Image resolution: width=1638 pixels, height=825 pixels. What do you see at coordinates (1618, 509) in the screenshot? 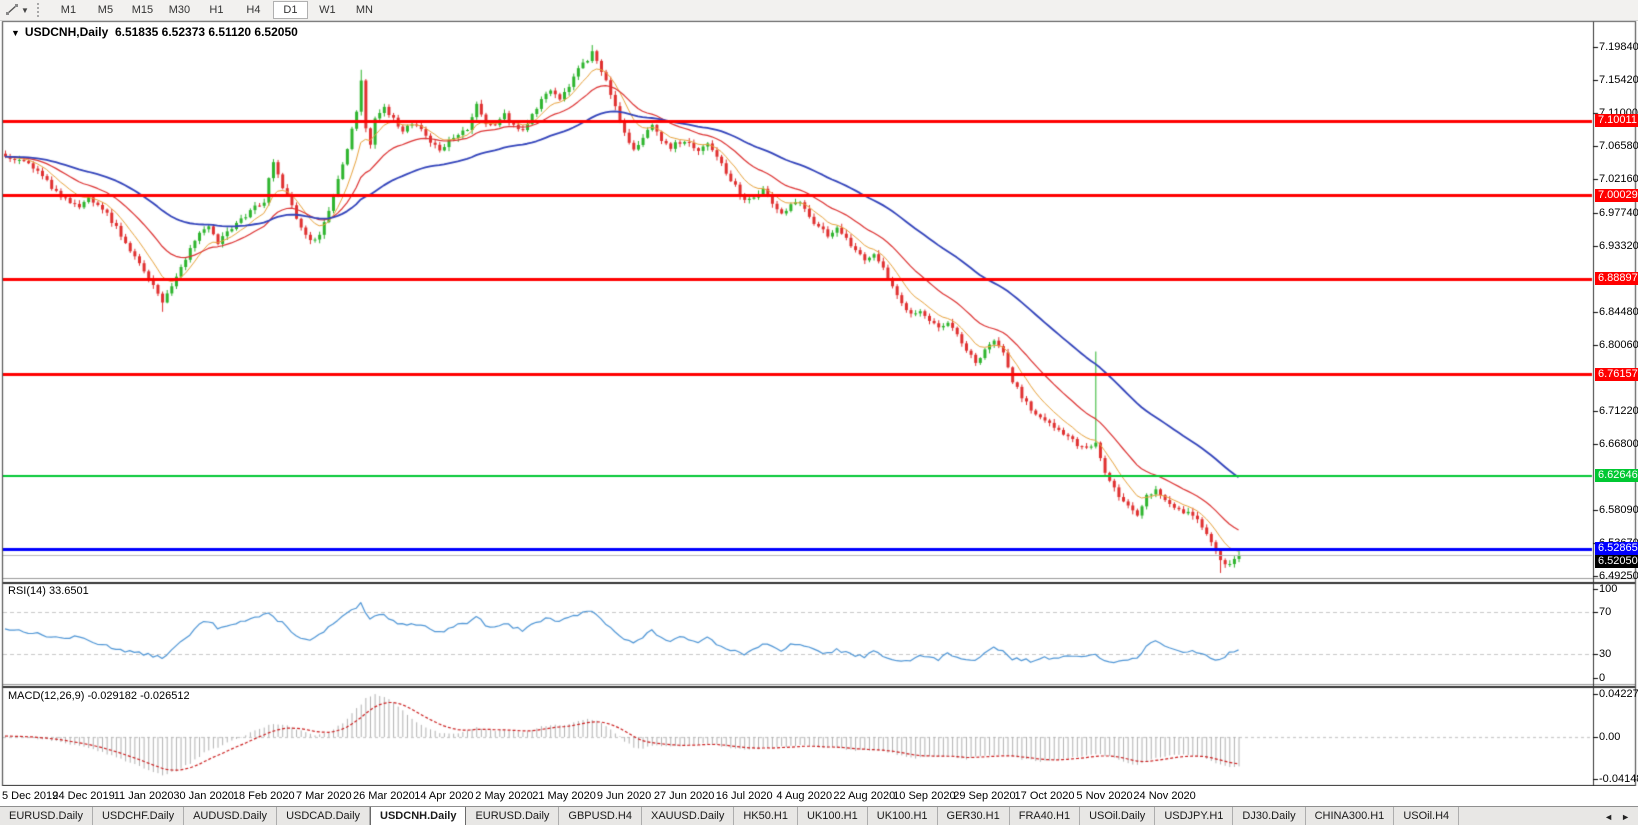
I see `price-tick: 6.58090` at bounding box center [1618, 509].